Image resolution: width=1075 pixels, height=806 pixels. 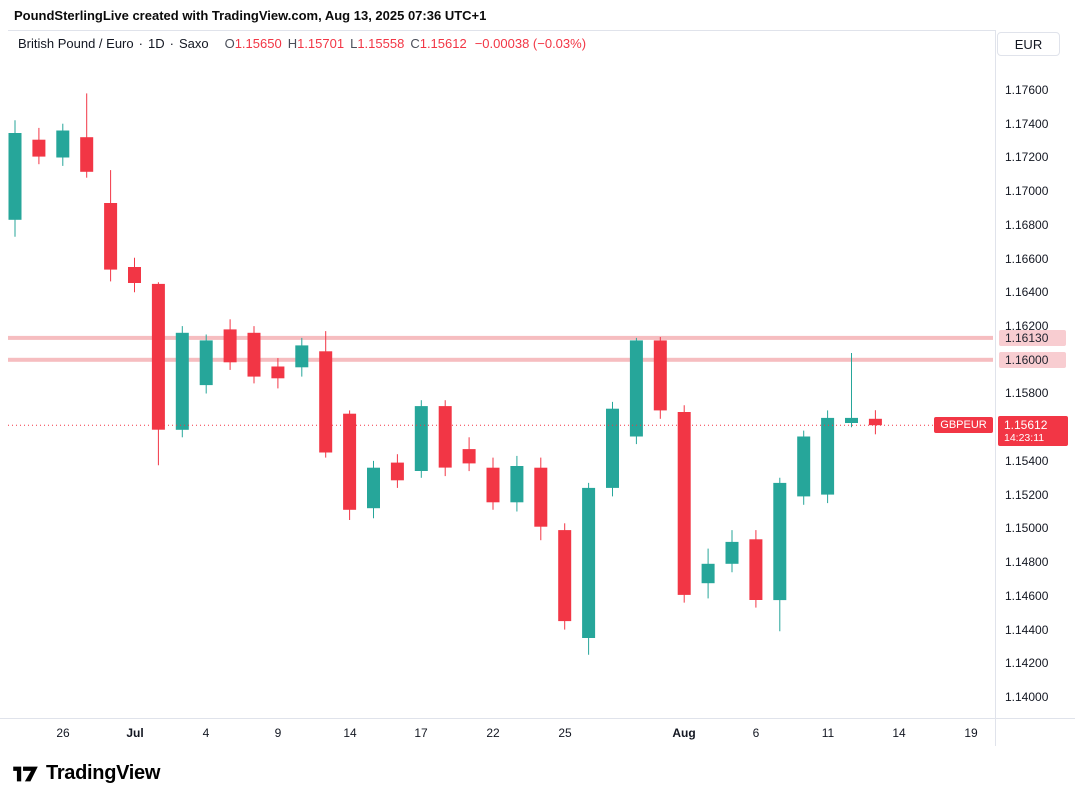 I want to click on low-value: 1.15558, so click(x=381, y=43).